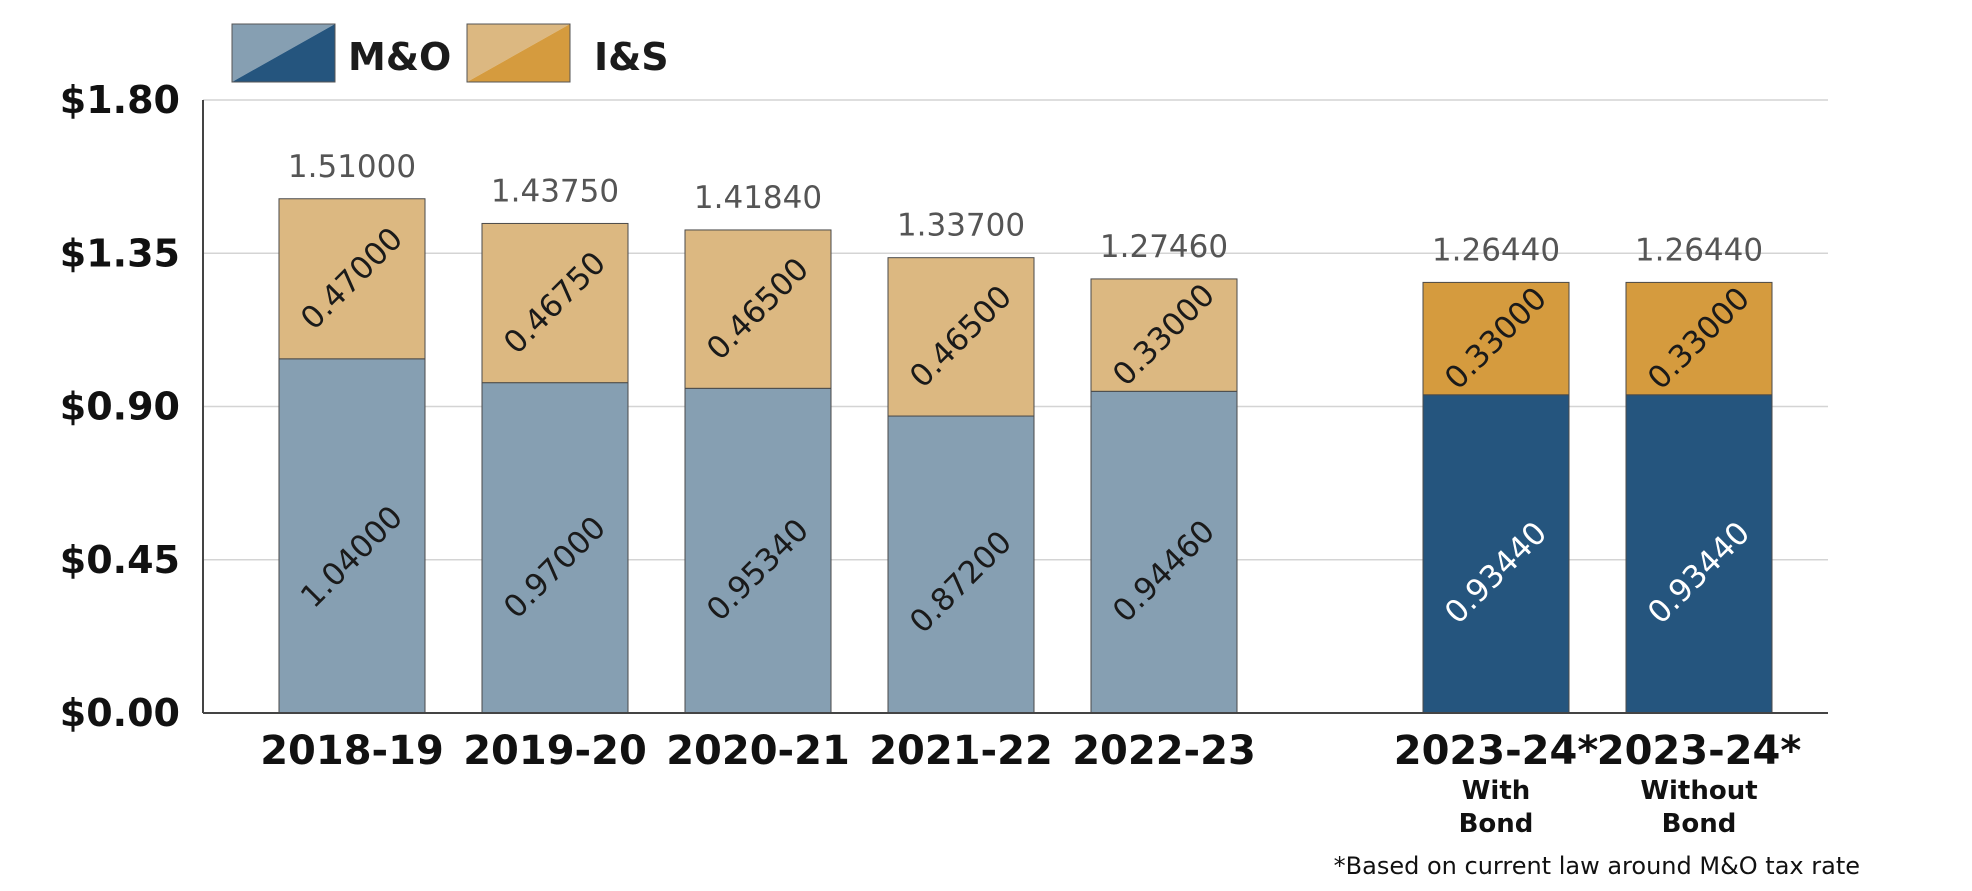  Describe the element at coordinates (961, 226) in the screenshot. I see `total-label: 1.33700` at that location.